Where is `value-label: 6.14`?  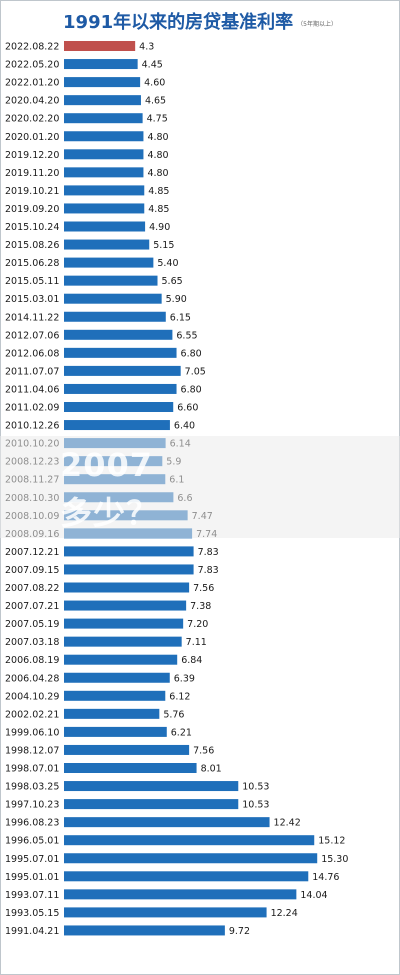
value-label: 6.14 is located at coordinates (180, 444).